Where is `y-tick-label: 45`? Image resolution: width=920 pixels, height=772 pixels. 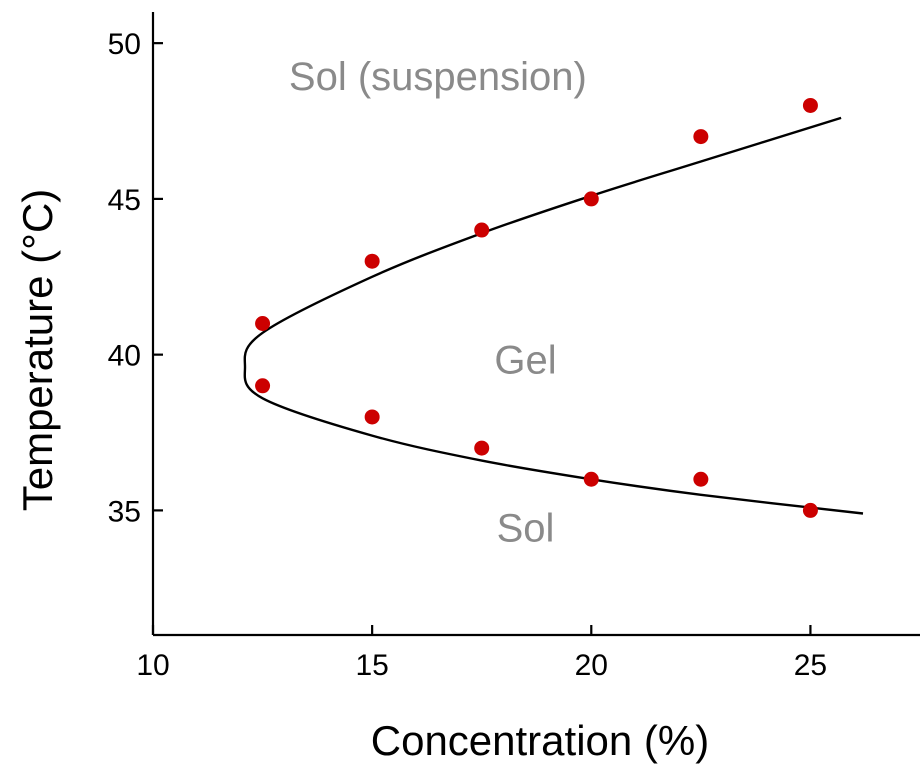
y-tick-label: 45 is located at coordinates (124, 200).